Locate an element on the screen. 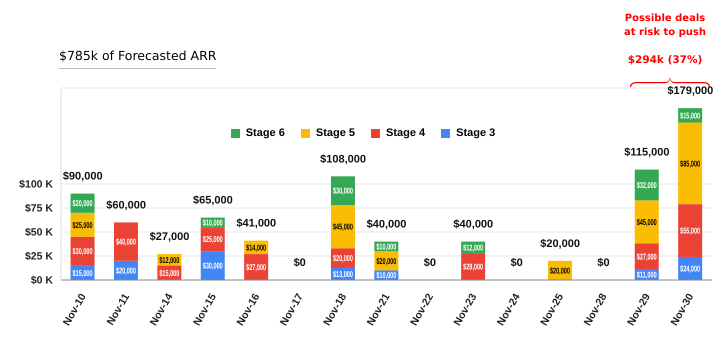 The height and width of the screenshot is (344, 726). y-tick-label: $100 K is located at coordinates (36, 184).